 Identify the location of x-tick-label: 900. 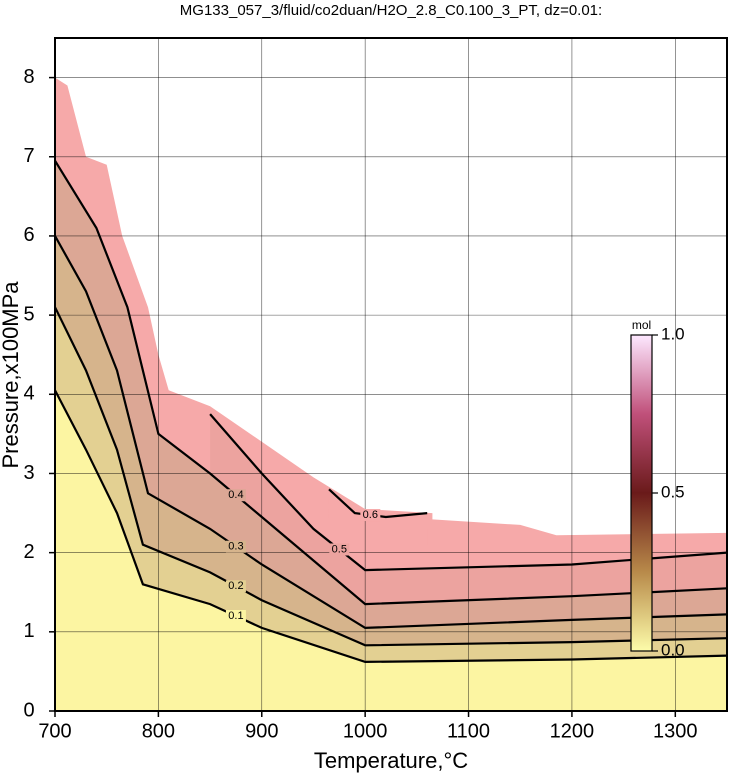
(261, 731).